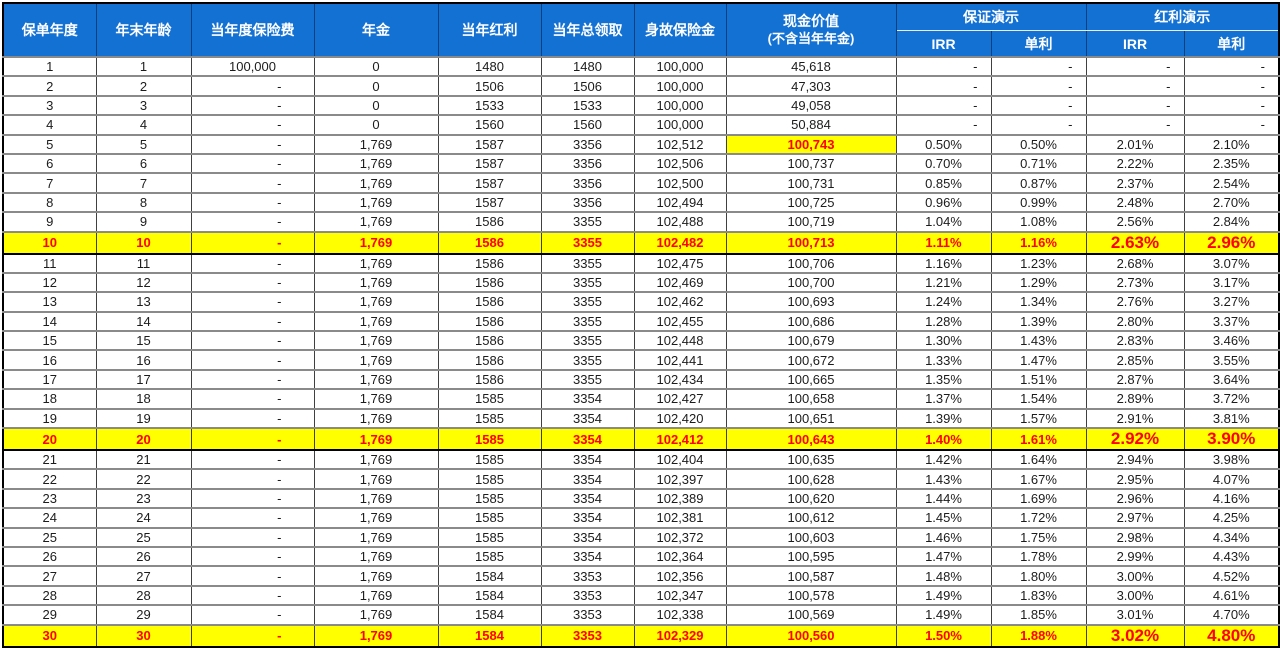 This screenshot has height=648, width=1280. What do you see at coordinates (49, 418) in the screenshot?
I see `cell-policy_year: 19` at bounding box center [49, 418].